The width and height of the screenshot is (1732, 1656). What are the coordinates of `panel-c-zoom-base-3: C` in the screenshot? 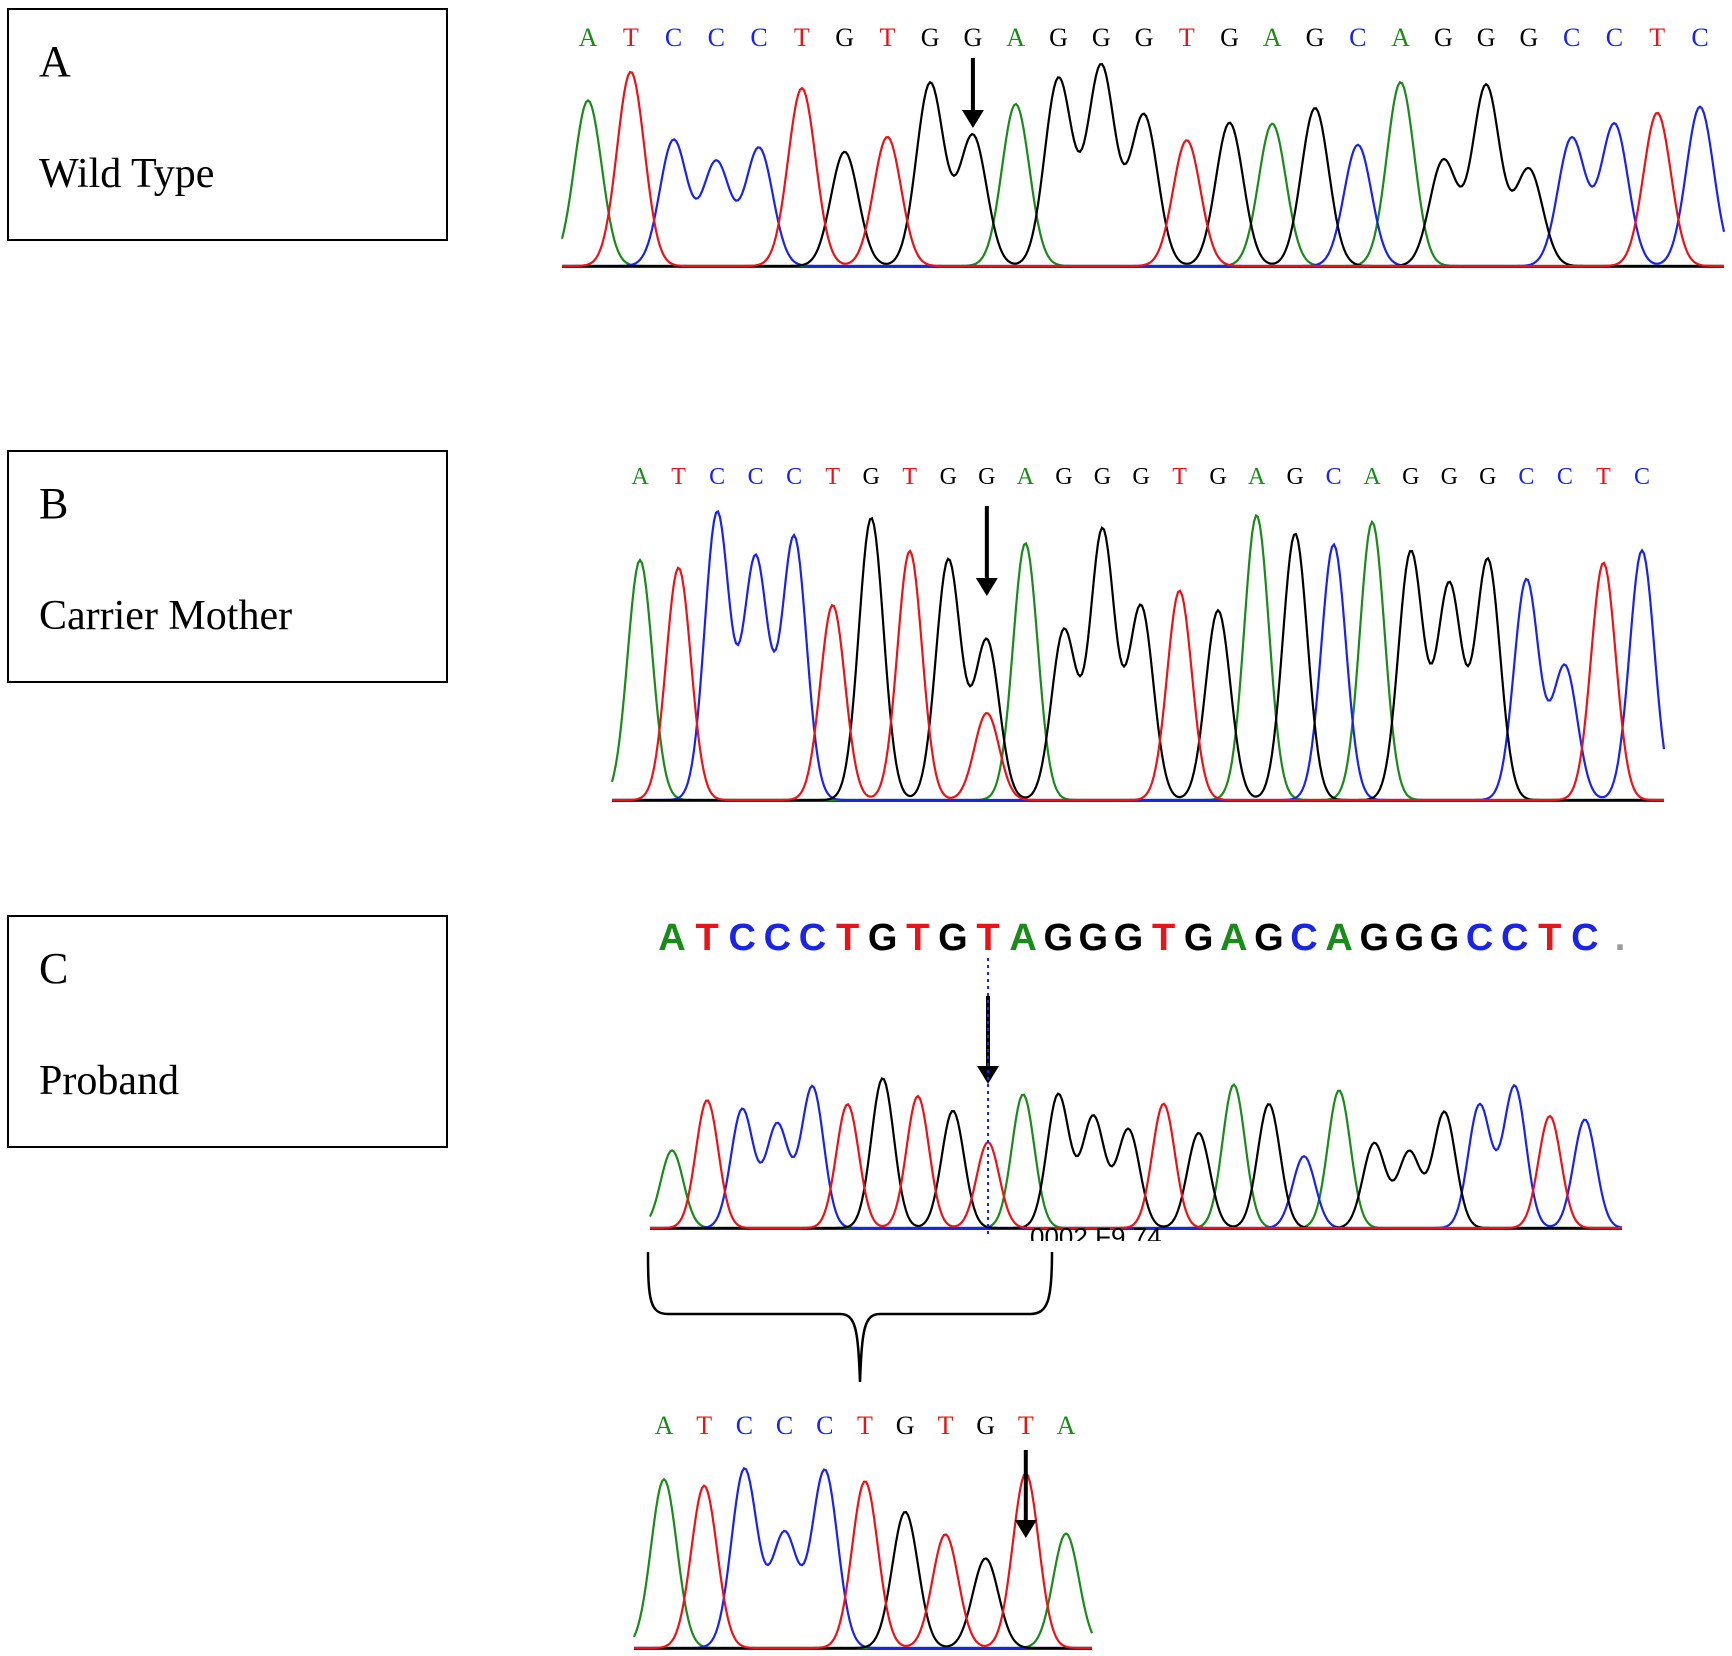 It's located at (784, 1425).